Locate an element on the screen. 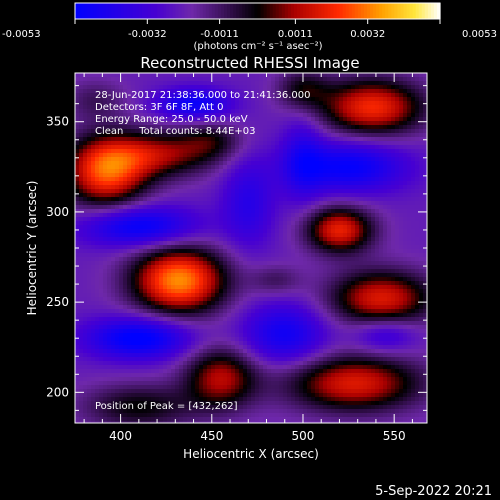 Image resolution: width=500 pixels, height=500 pixels. colorbar-cell is located at coordinates (390, 11).